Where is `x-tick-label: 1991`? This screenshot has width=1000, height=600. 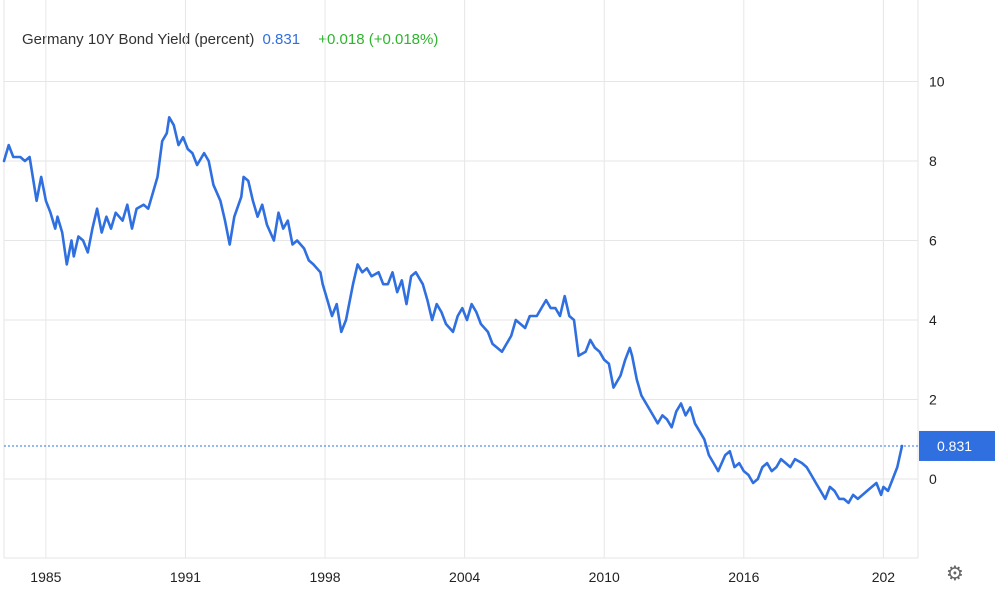 x-tick-label: 1991 is located at coordinates (185, 577).